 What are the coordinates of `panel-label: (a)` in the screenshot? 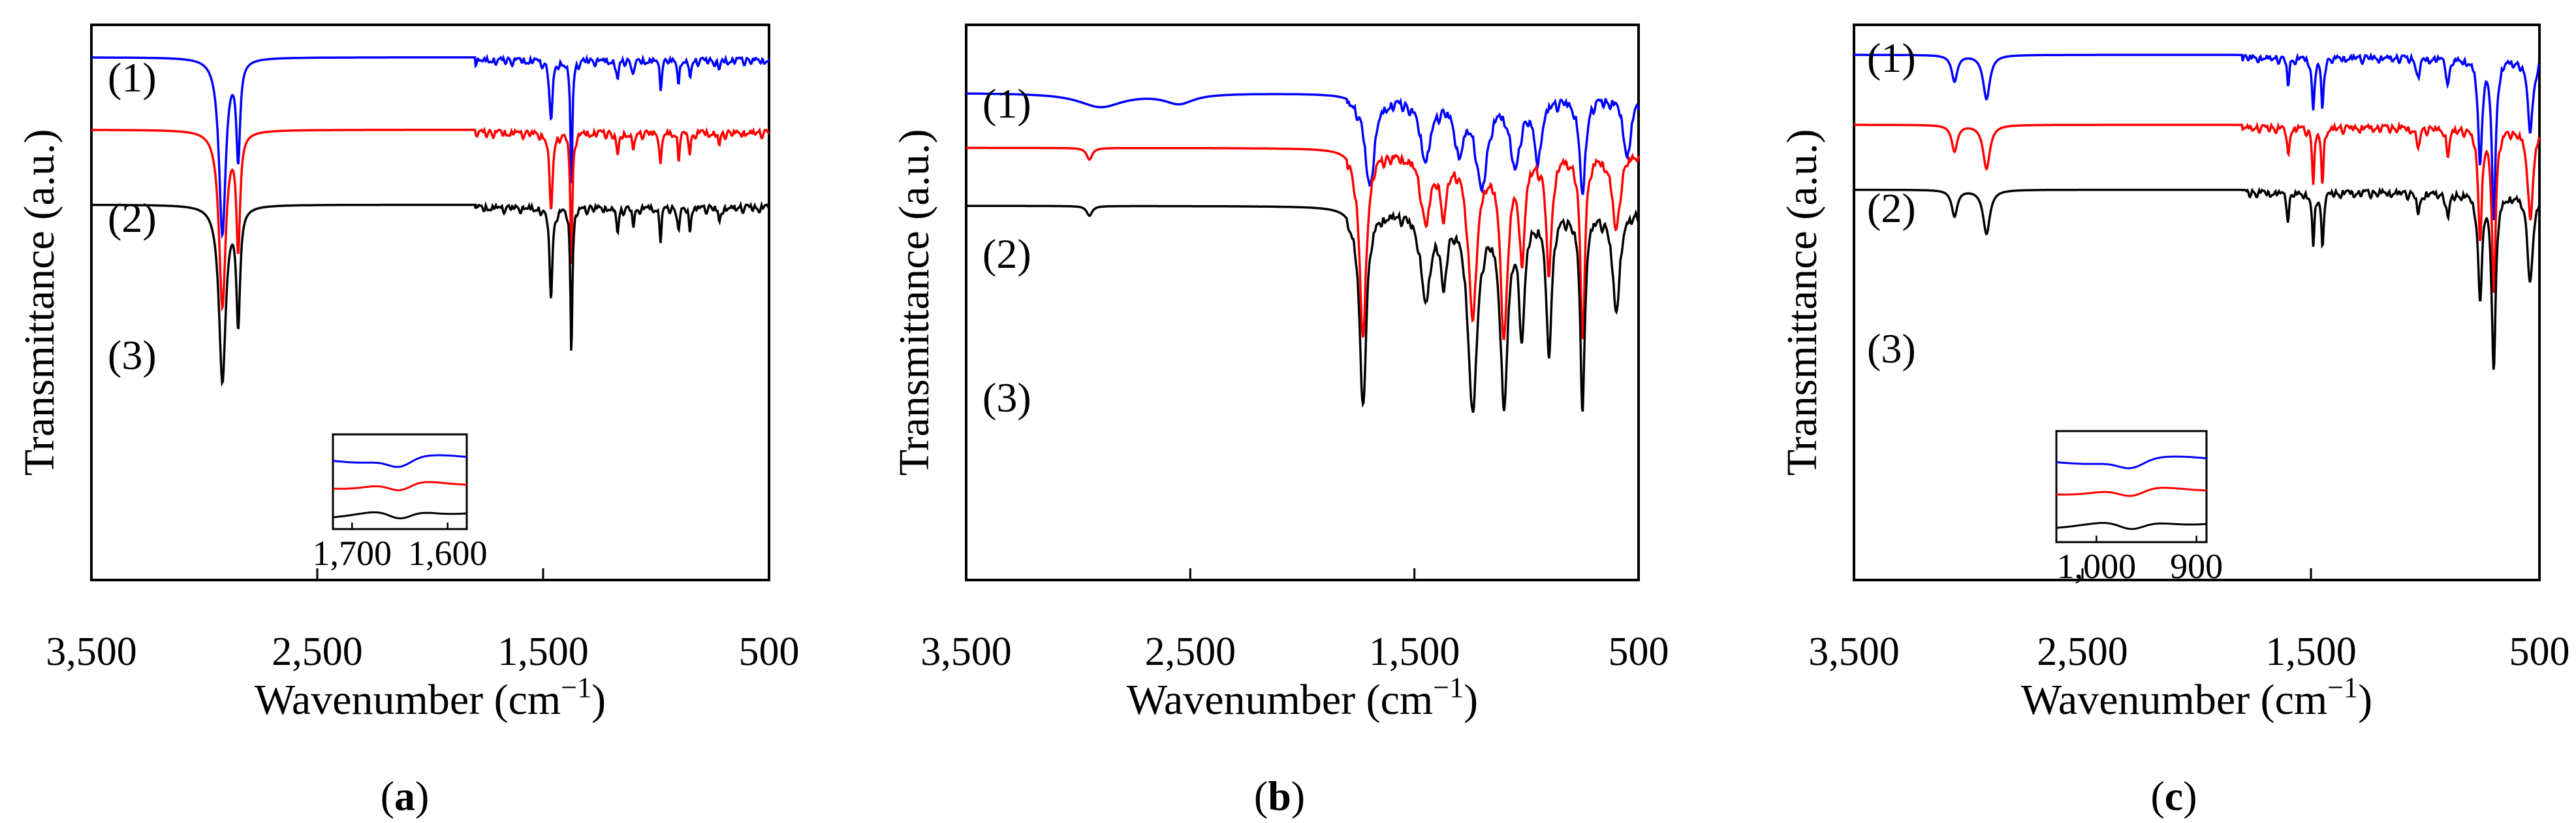 It's located at (406, 796).